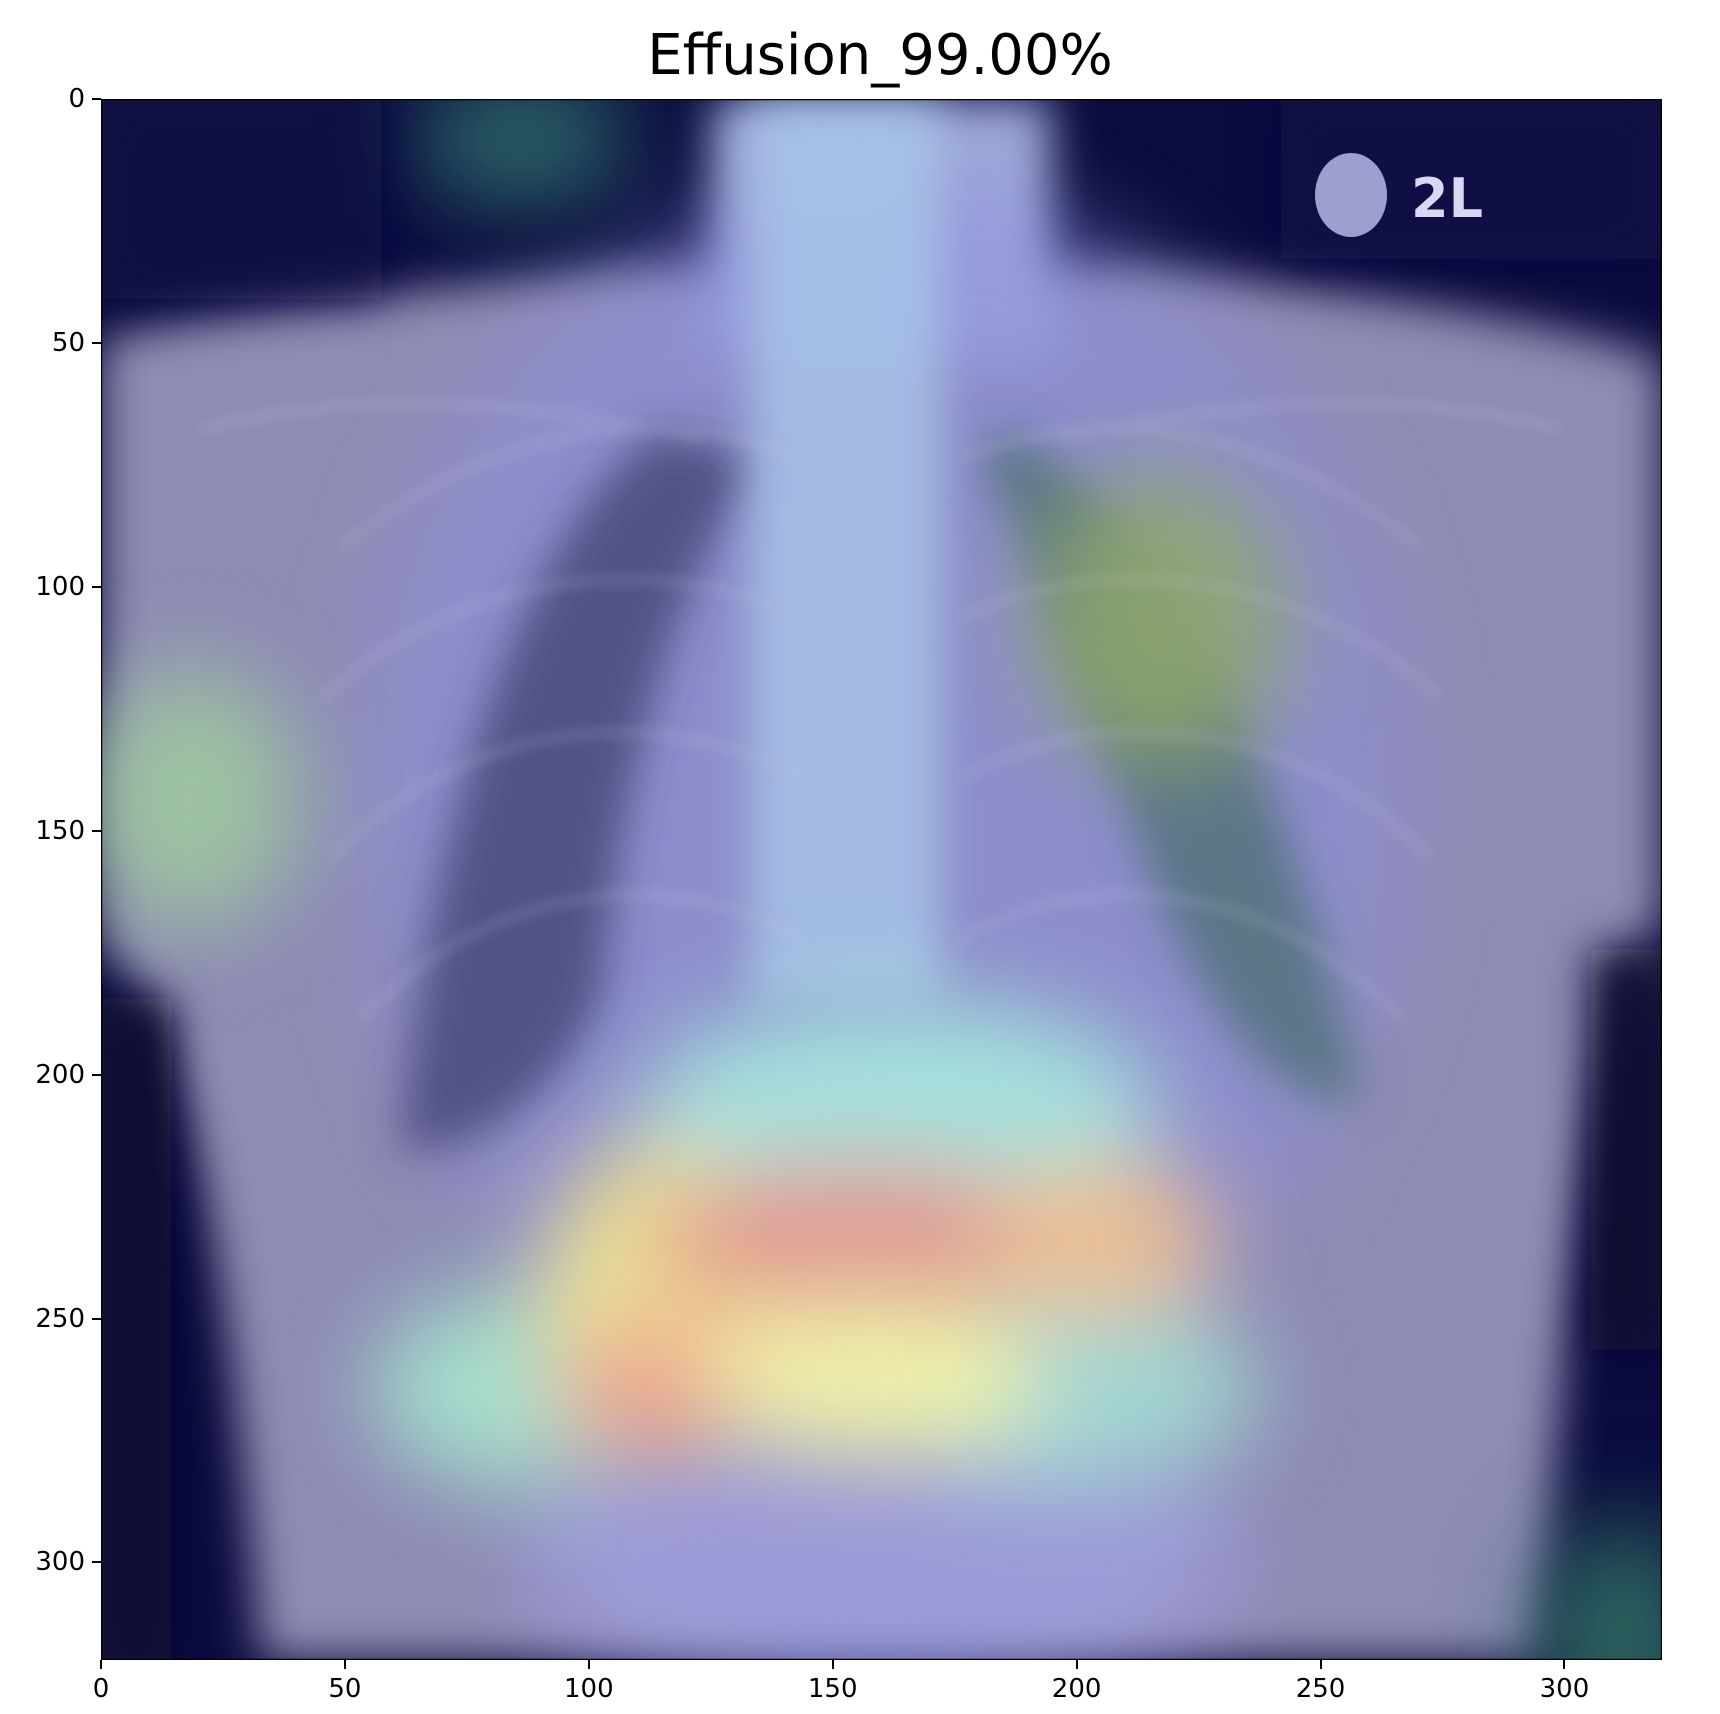 This screenshot has height=1714, width=1720. I want to click on y-tick-label: 300, so click(60, 1562).